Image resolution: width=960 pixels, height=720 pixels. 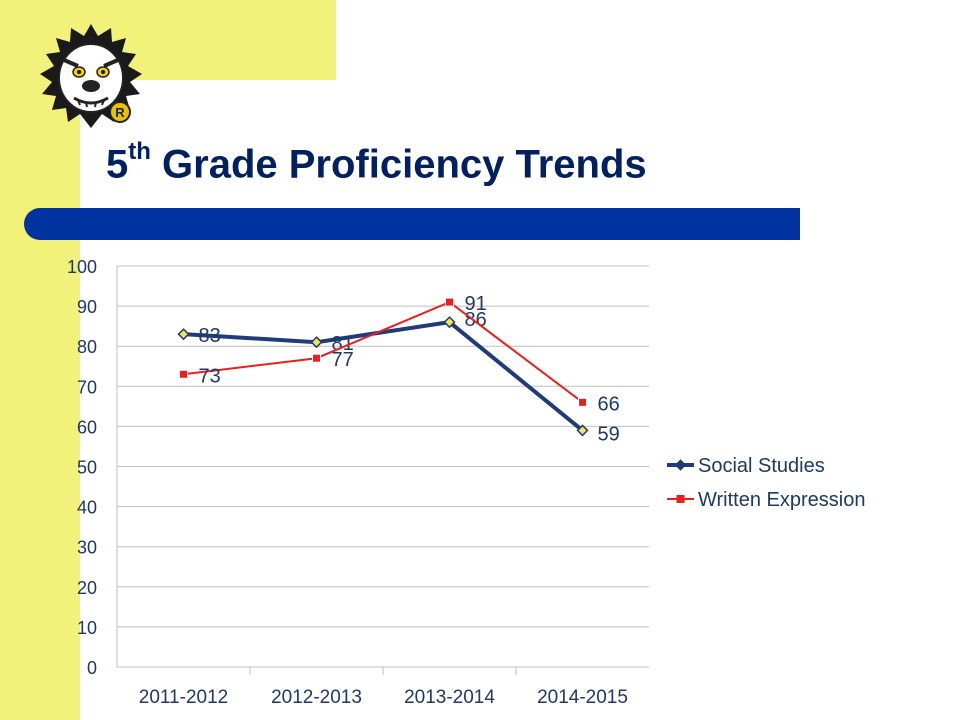 What do you see at coordinates (449, 697) in the screenshot?
I see `x-tick-label: 2013-2014` at bounding box center [449, 697].